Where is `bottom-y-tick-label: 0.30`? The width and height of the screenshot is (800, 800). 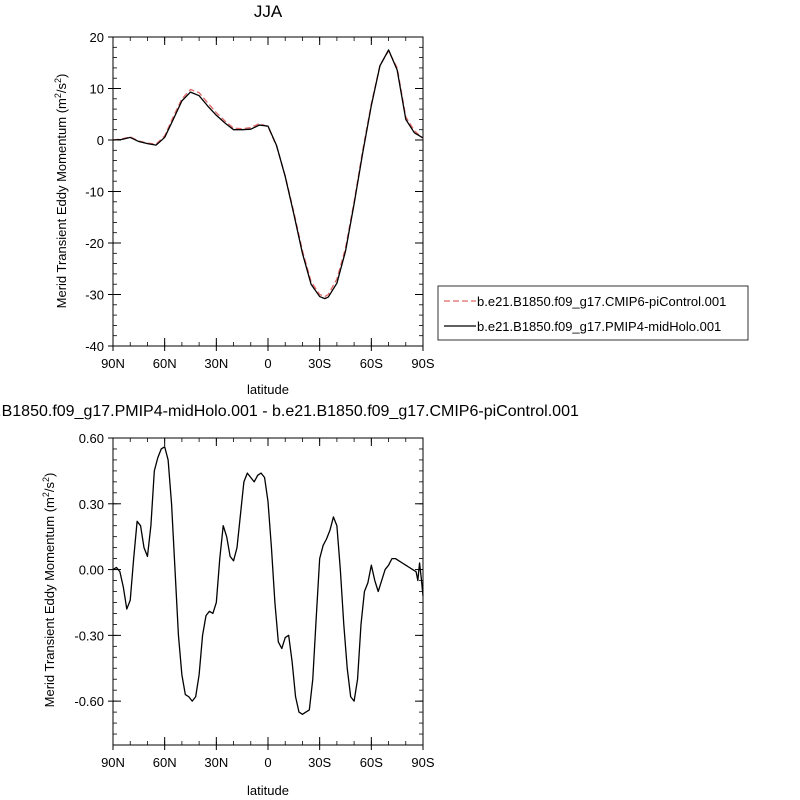 bottom-y-tick-label: 0.30 is located at coordinates (91, 504).